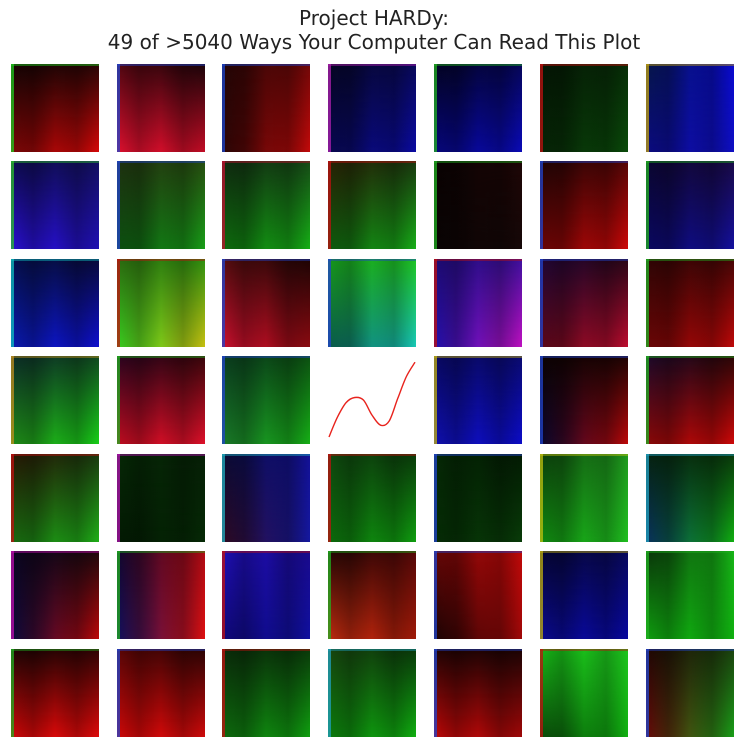 This screenshot has width=748, height=751. What do you see at coordinates (372, 400) in the screenshot?
I see `line-plot-panel` at bounding box center [372, 400].